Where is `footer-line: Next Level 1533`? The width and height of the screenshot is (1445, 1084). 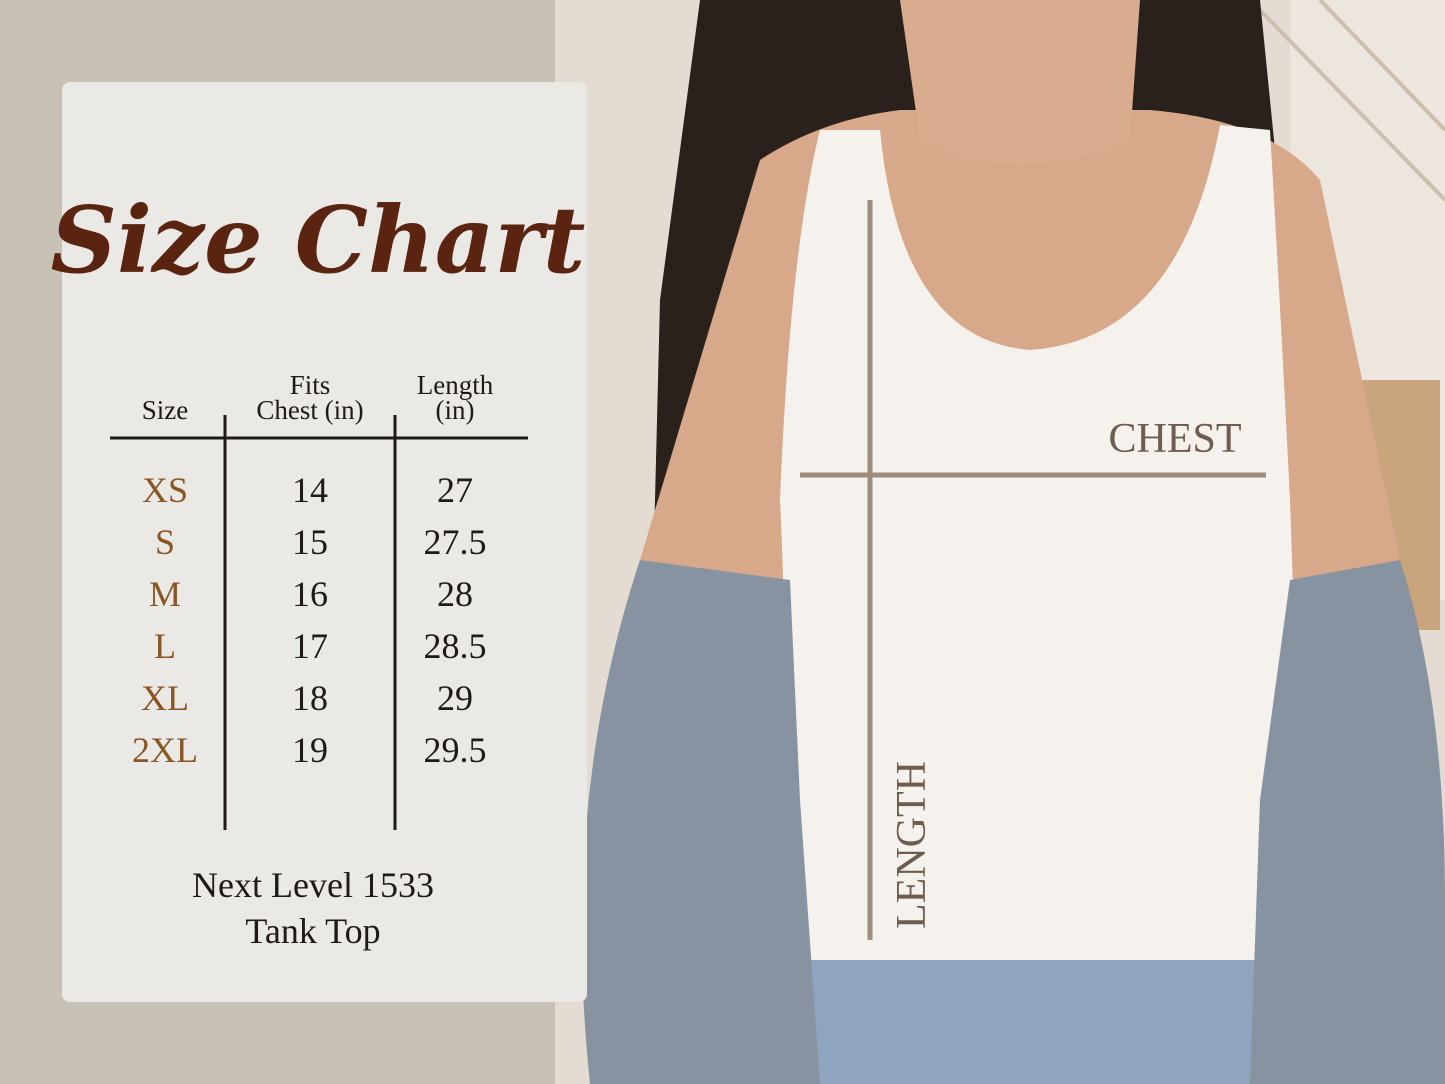 footer-line: Next Level 1533 is located at coordinates (313, 885).